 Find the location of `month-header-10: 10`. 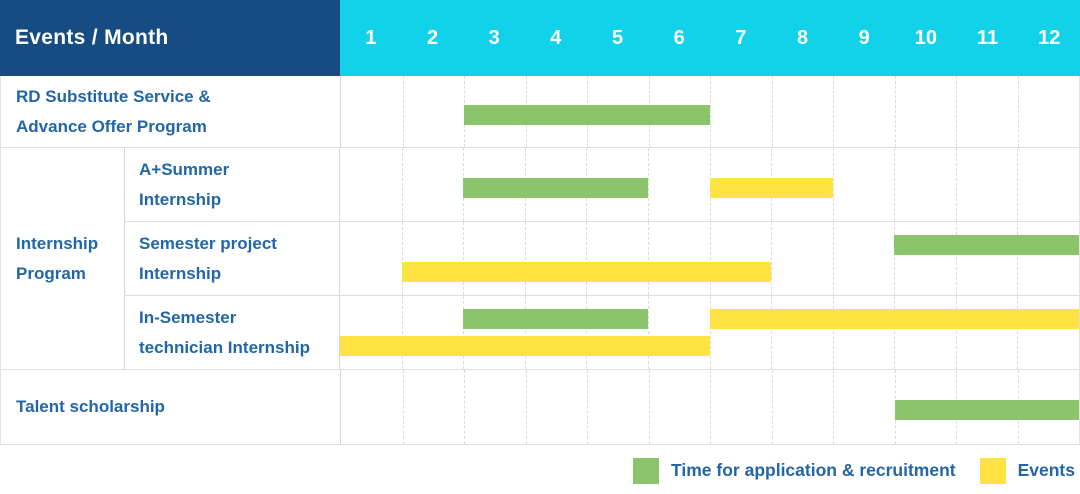

month-header-10: 10 is located at coordinates (925, 37).